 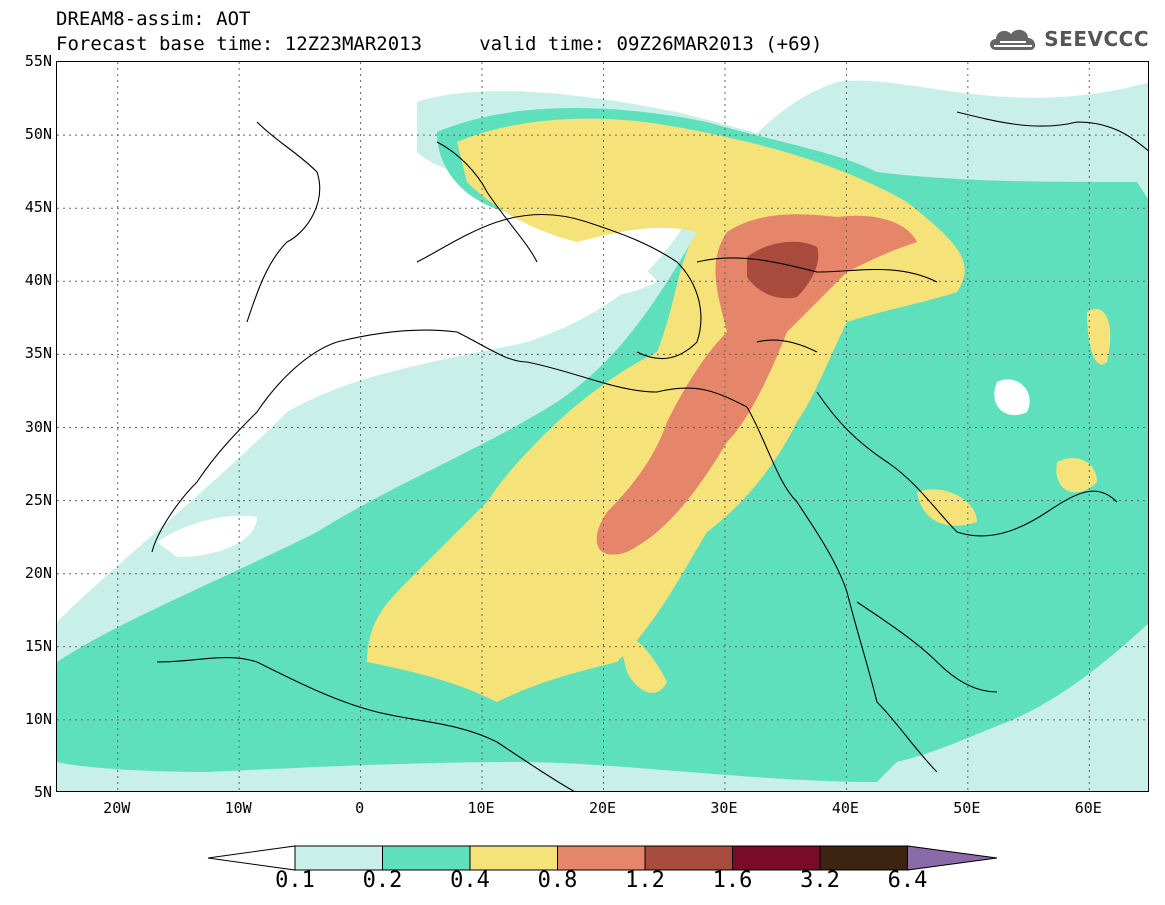 What do you see at coordinates (1013, 39) in the screenshot?
I see `cloud-icon` at bounding box center [1013, 39].